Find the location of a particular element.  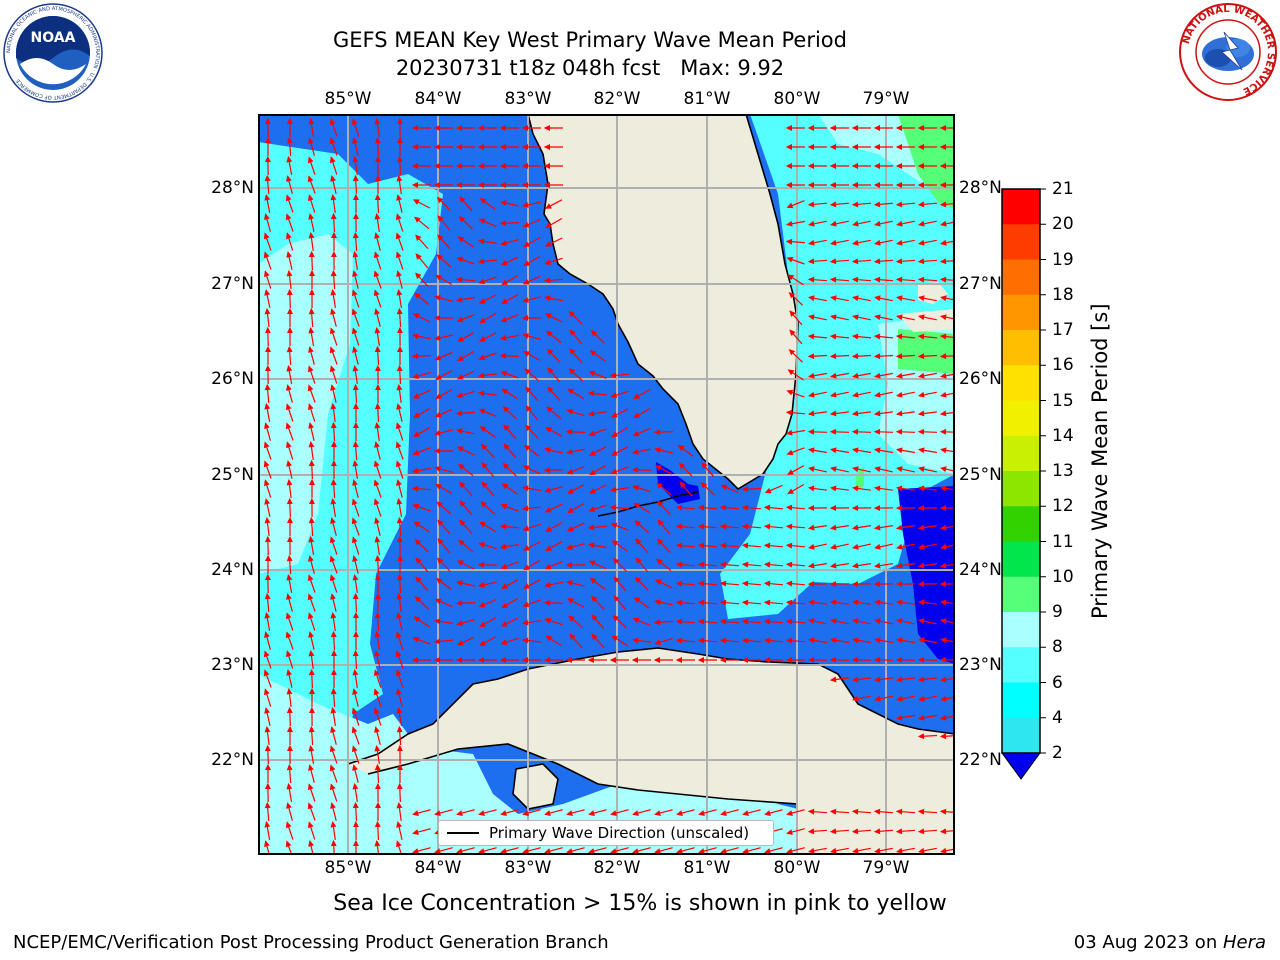

colorbar-underflow-triangle is located at coordinates (1021, 766).